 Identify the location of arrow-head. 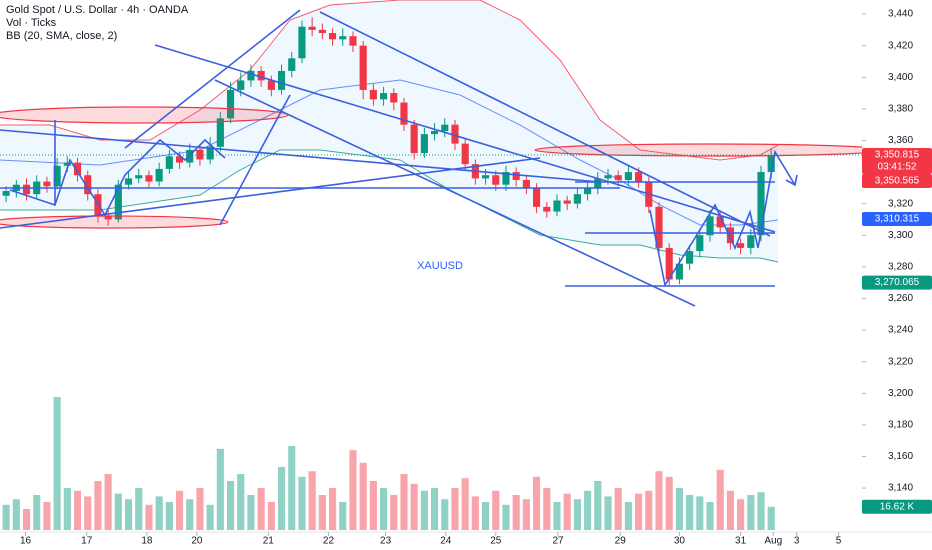
(791, 180).